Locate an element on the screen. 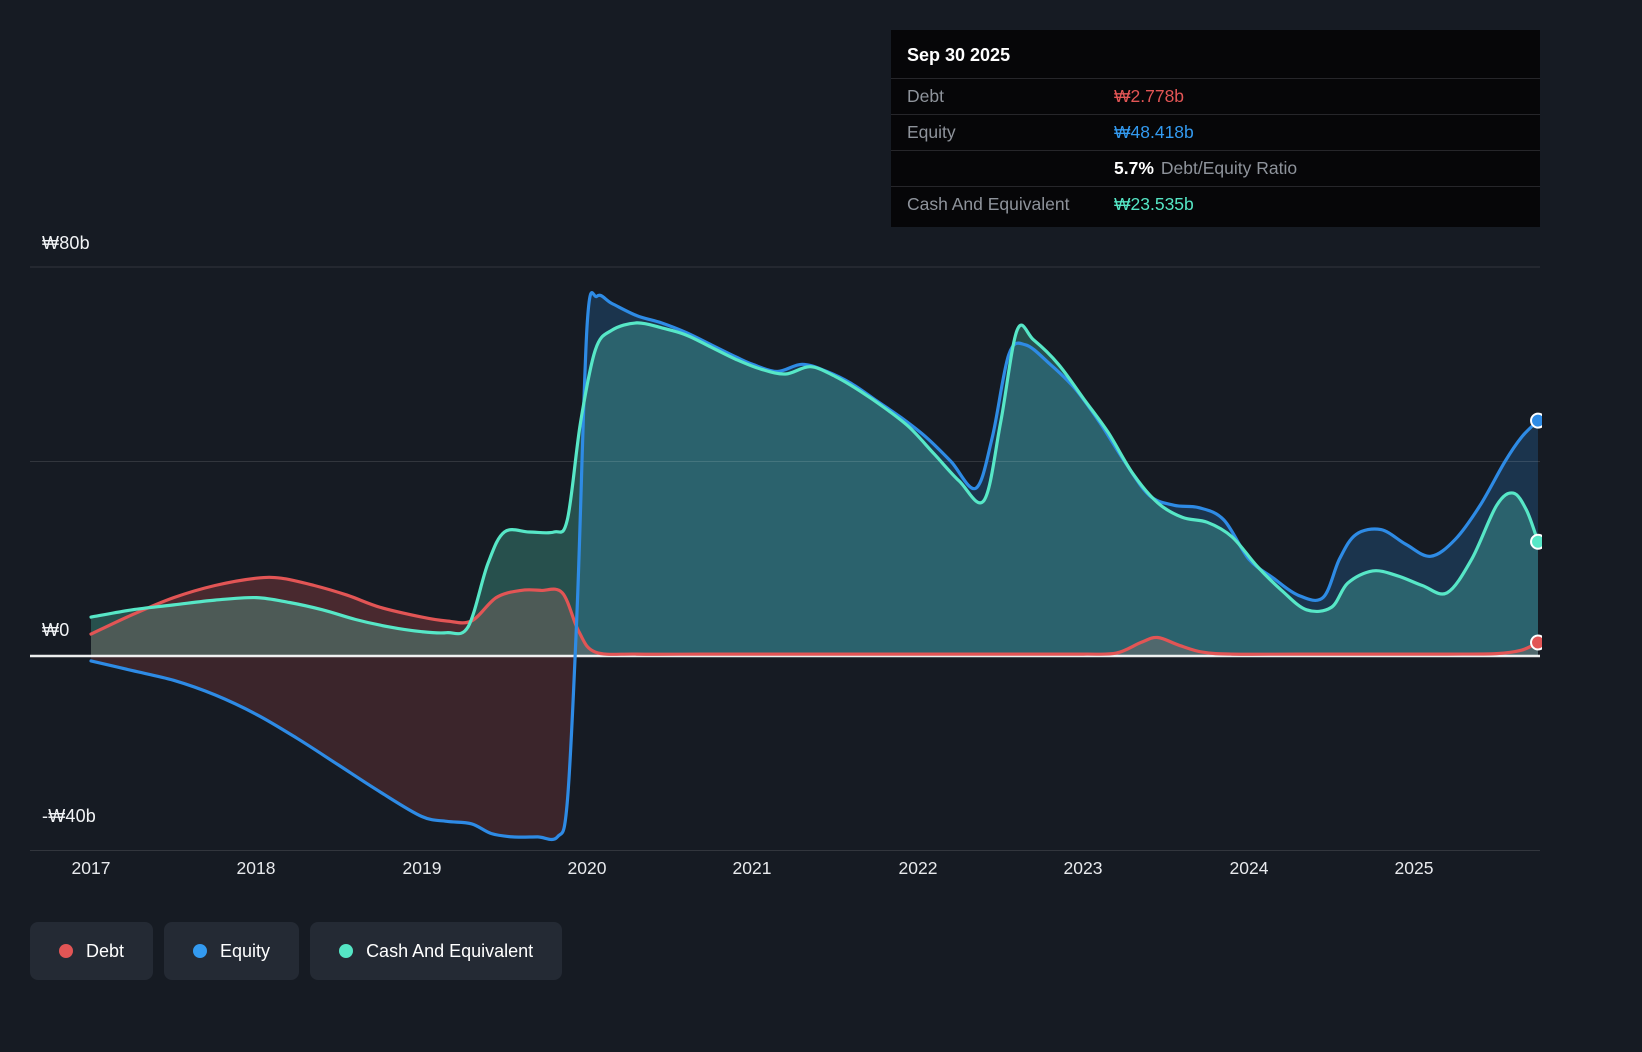 This screenshot has height=1052, width=1642. debt-area is located at coordinates (814, 616).